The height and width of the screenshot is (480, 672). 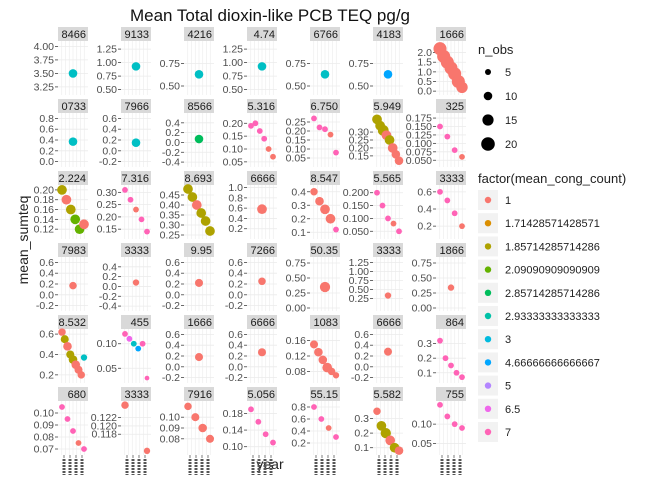 What do you see at coordinates (296, 264) in the screenshot?
I see `y-tick-label: 0.75` at bounding box center [296, 264].